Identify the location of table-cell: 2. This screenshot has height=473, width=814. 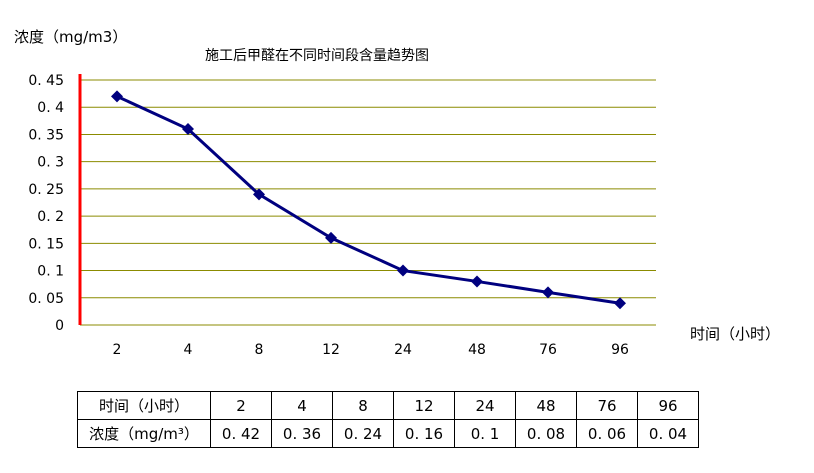
(241, 405).